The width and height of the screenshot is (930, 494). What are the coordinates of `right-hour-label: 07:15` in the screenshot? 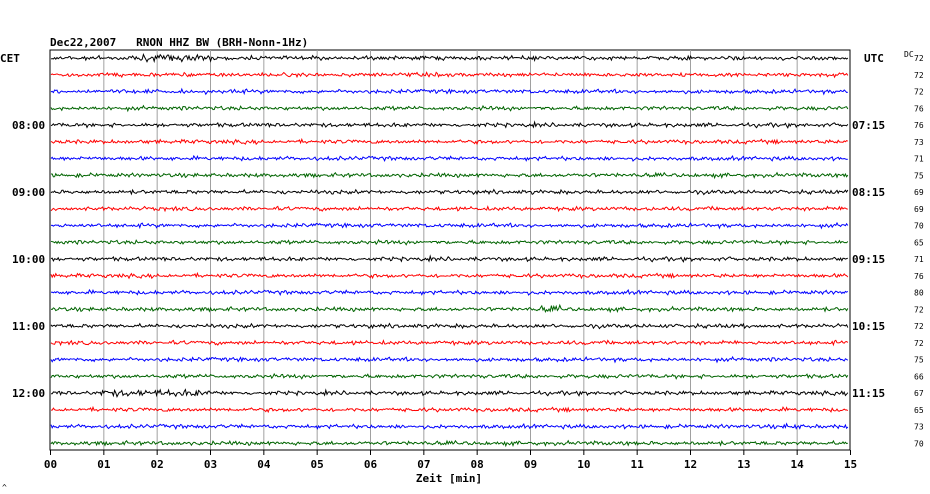 It's located at (868, 125).